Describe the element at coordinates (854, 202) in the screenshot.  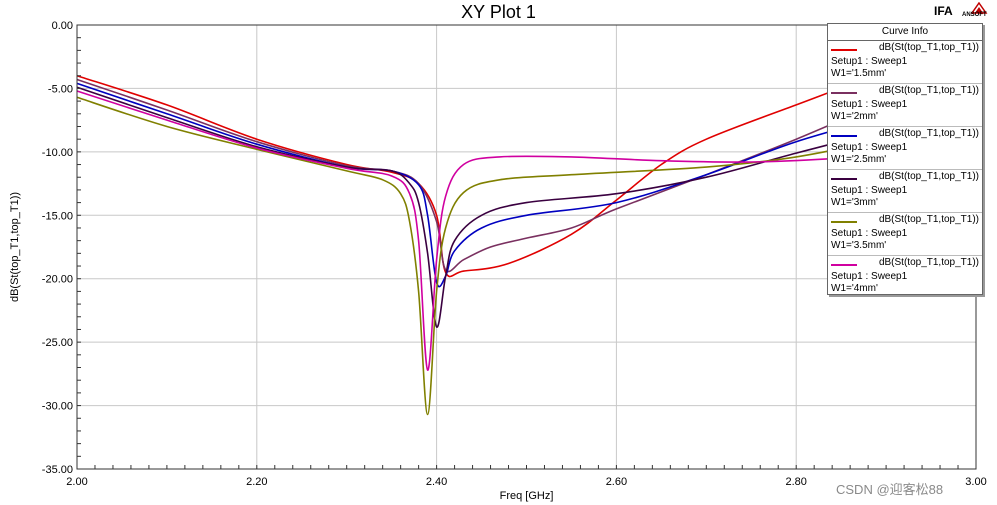
I see `legend-series-param: W1='3mm'` at that location.